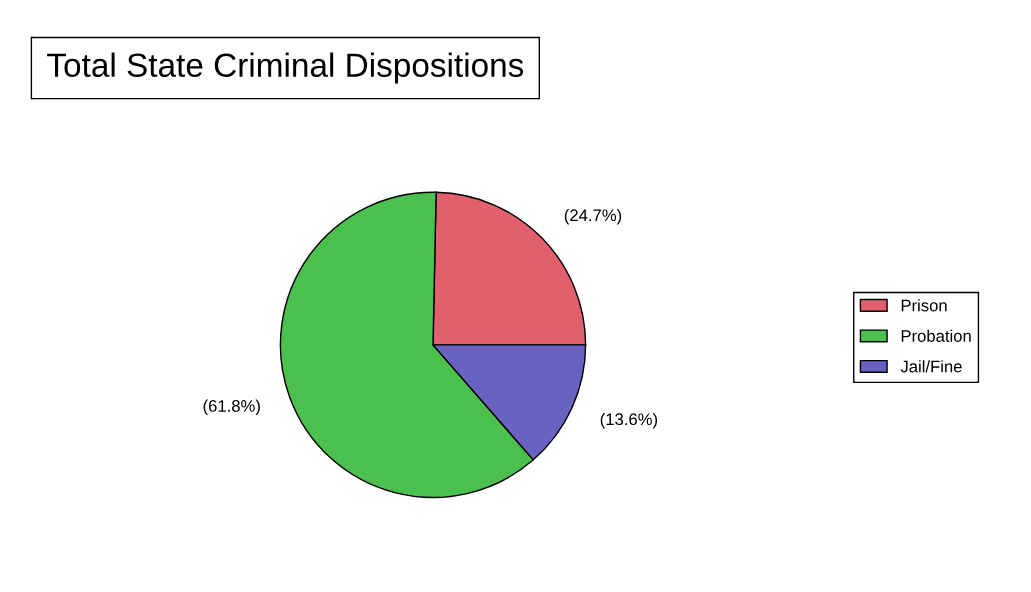 The image size is (1031, 592). Describe the element at coordinates (931, 366) in the screenshot. I see `legend-label: Jail/Fine` at that location.